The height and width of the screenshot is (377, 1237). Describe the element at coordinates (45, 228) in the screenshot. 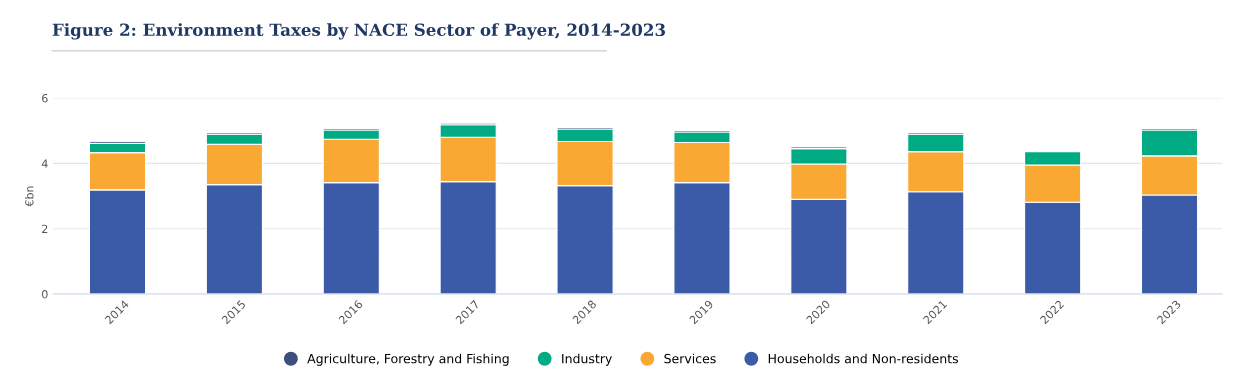

I see `y-tick-label: 2` at that location.